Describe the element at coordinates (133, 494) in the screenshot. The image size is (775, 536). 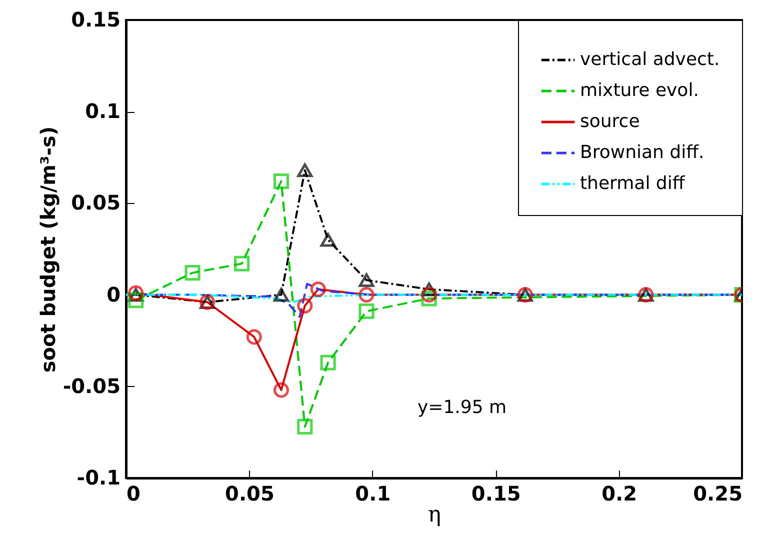
I see `x-tick-label: 0` at that location.